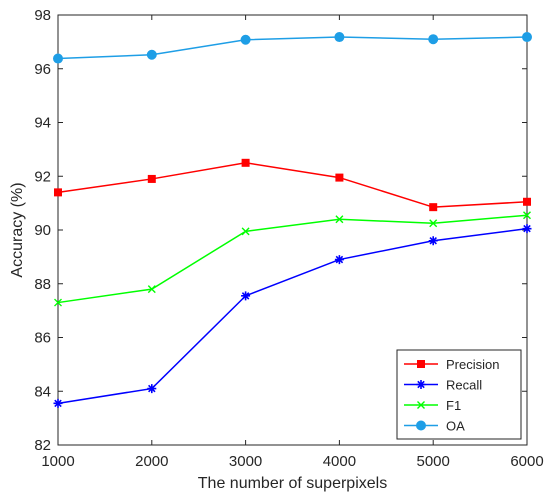 The height and width of the screenshot is (500, 550). What do you see at coordinates (472, 364) in the screenshot?
I see `legend-label: Precision` at bounding box center [472, 364].